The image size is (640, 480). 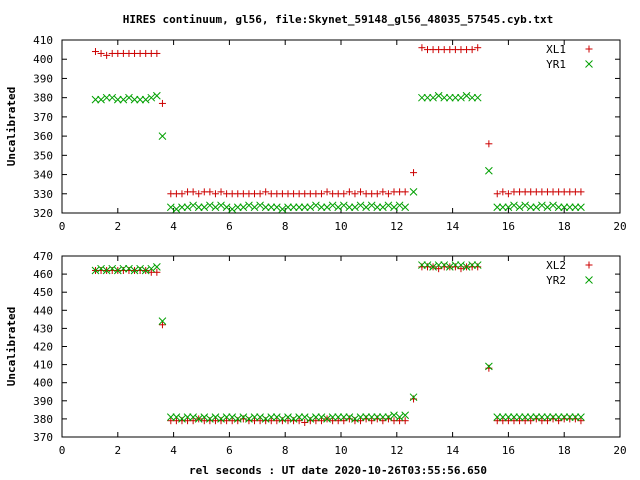 I want to click on y-tick-label: 380, so click(x=43, y=98).